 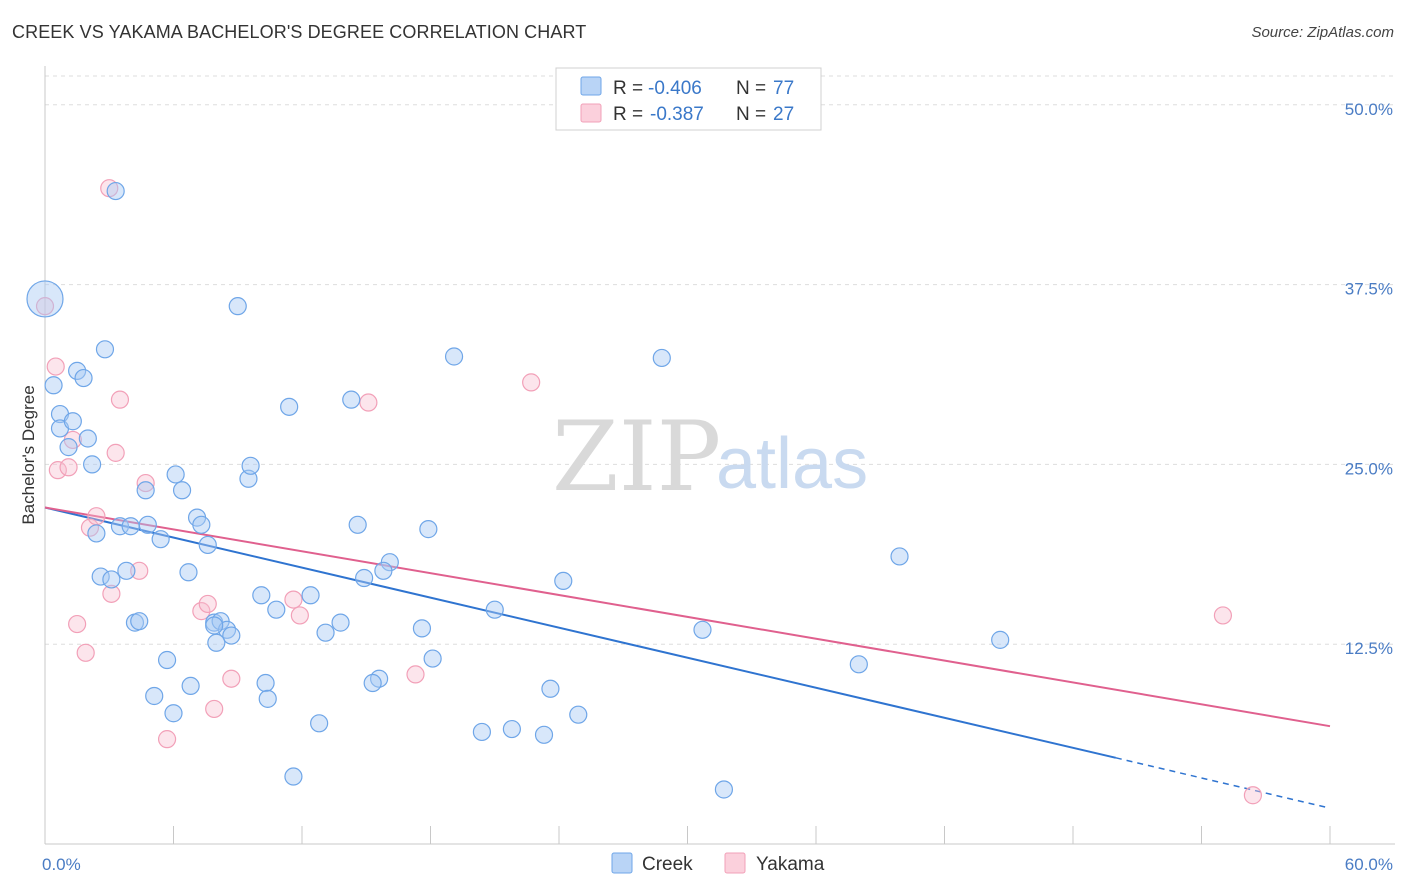 I want to click on watermark-zip: ZIP, so click(x=636, y=457).